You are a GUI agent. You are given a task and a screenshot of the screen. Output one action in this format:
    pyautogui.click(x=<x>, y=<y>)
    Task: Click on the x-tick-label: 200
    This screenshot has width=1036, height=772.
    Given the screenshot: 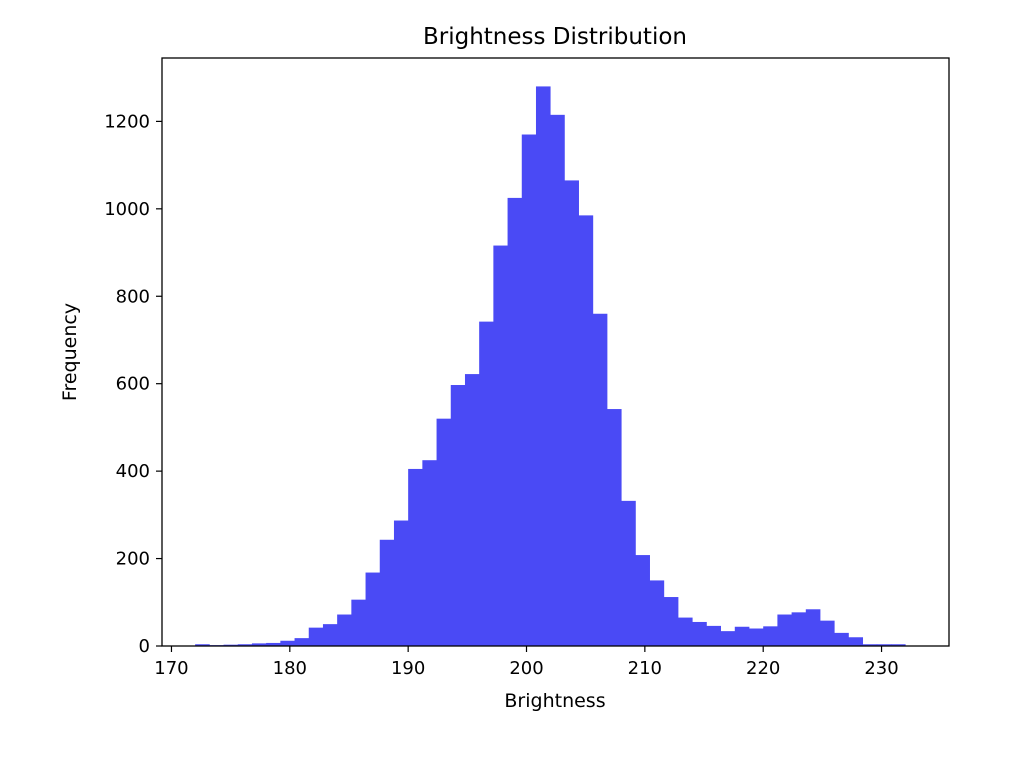 What is the action you would take?
    pyautogui.click(x=526, y=668)
    